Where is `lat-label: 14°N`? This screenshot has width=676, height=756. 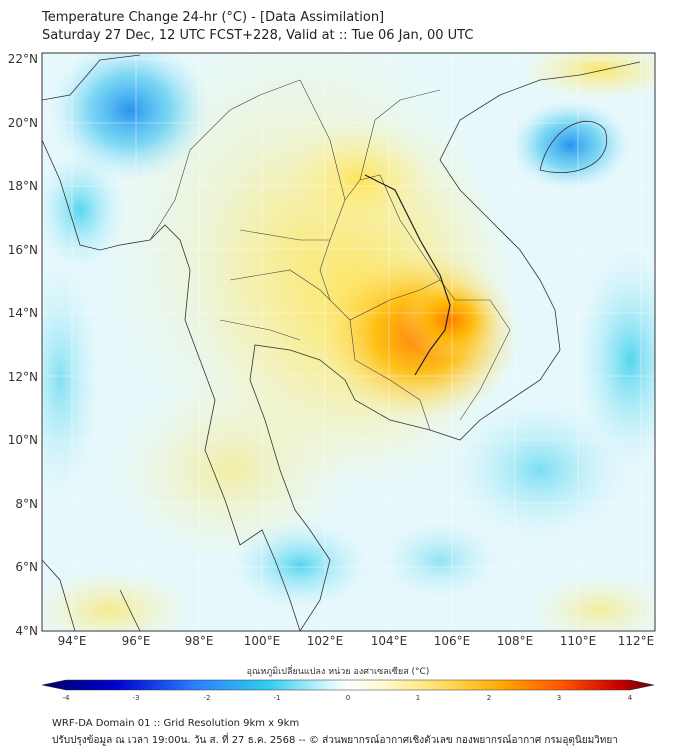
lat-label: 14°N is located at coordinates (23, 313).